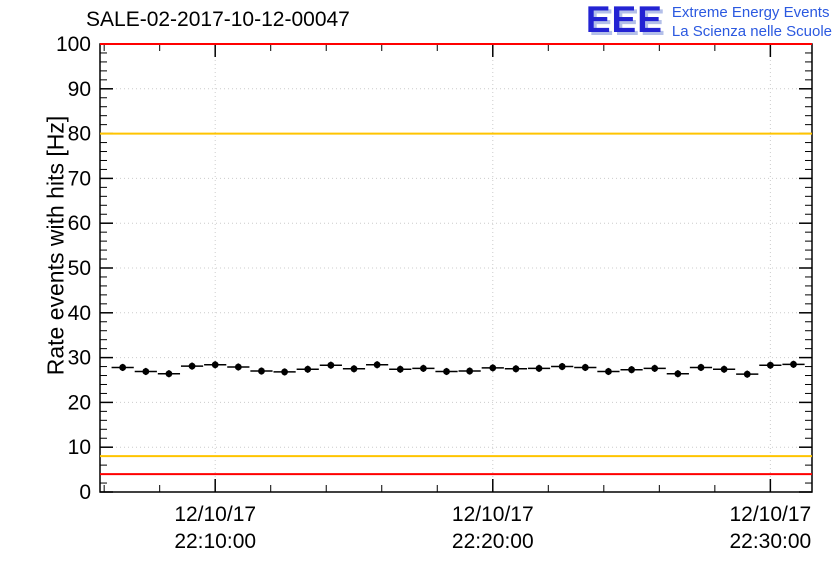 The height and width of the screenshot is (572, 836). Describe the element at coordinates (493, 541) in the screenshot. I see `x-tick-label-time: 22:20:00` at that location.